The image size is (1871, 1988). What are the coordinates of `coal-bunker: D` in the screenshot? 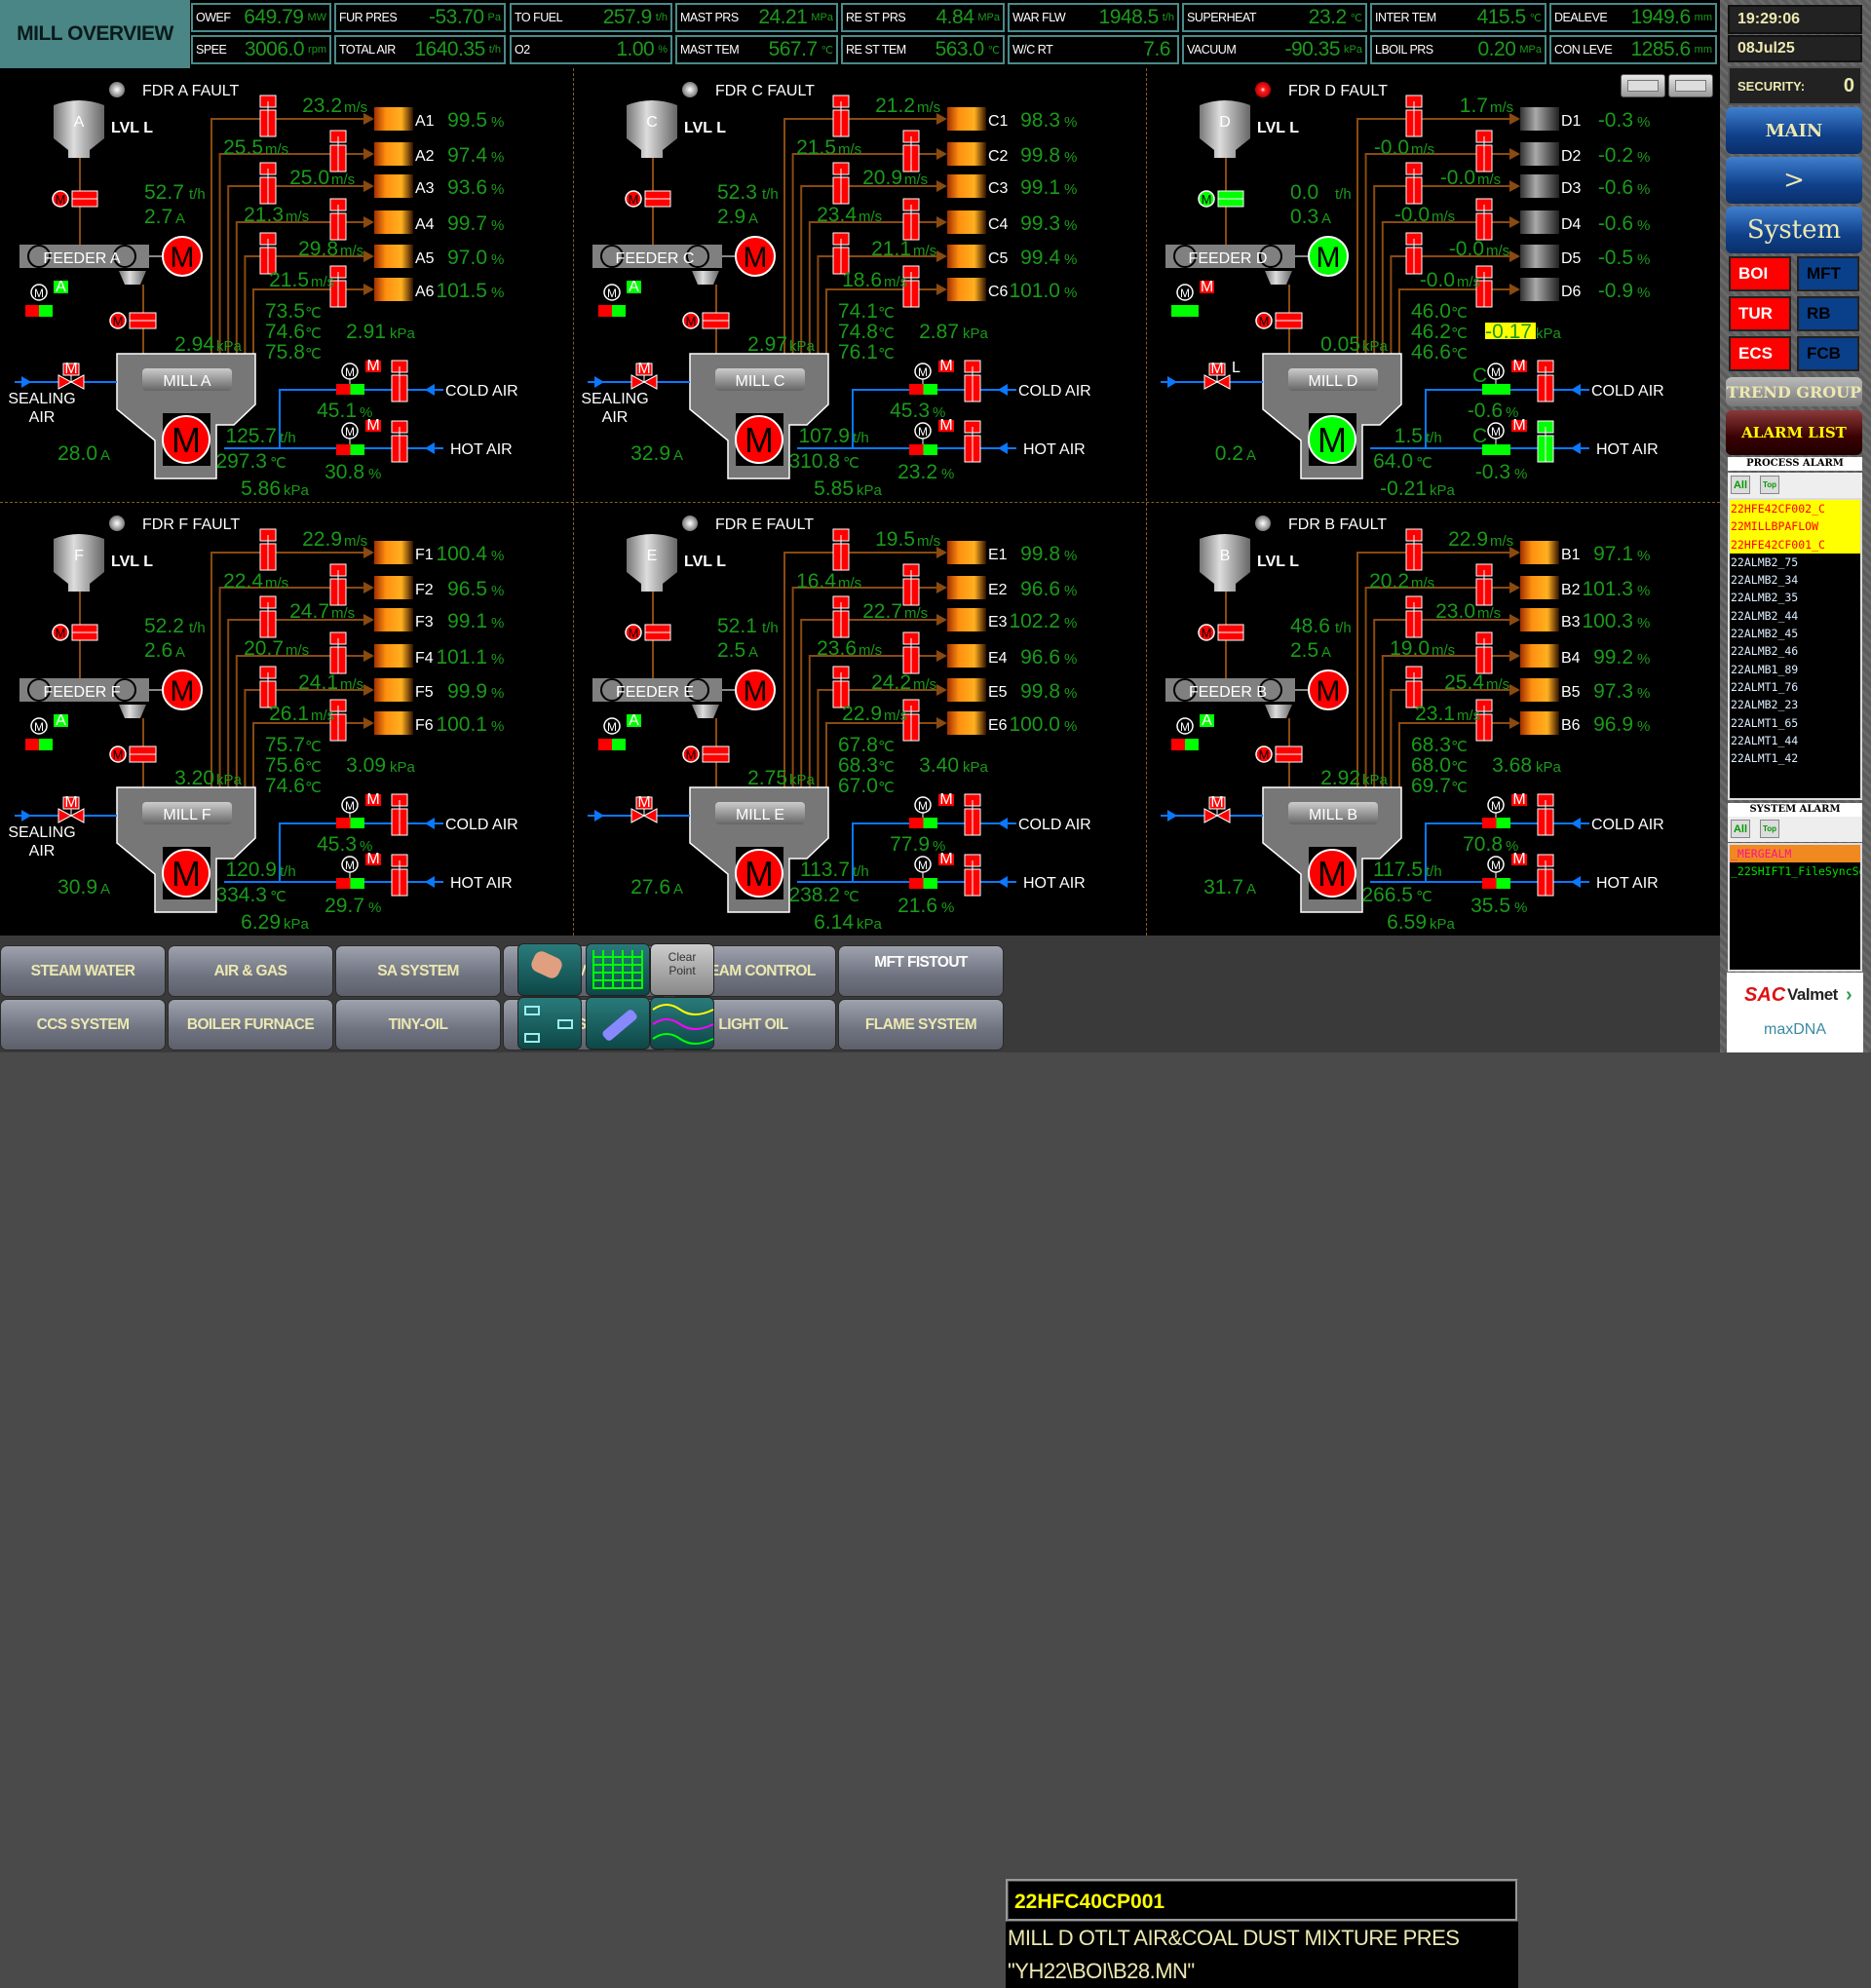 It's located at (1225, 129).